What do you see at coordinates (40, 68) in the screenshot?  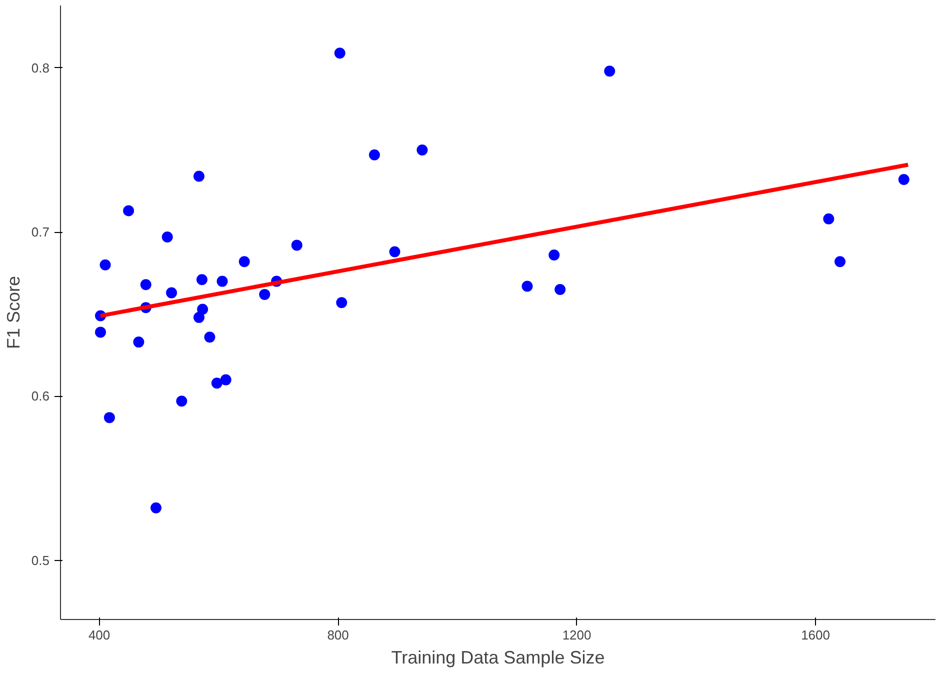 I see `y-tick-label: 0.8` at bounding box center [40, 68].